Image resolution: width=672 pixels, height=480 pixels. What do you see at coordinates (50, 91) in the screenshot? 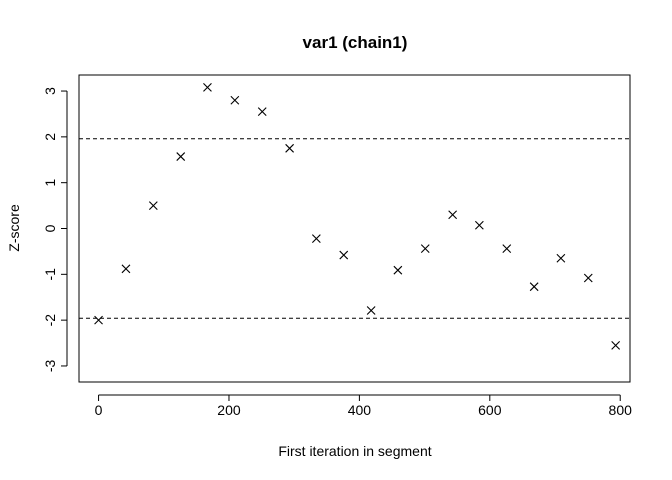
I see `y-tick-label: 3` at bounding box center [50, 91].